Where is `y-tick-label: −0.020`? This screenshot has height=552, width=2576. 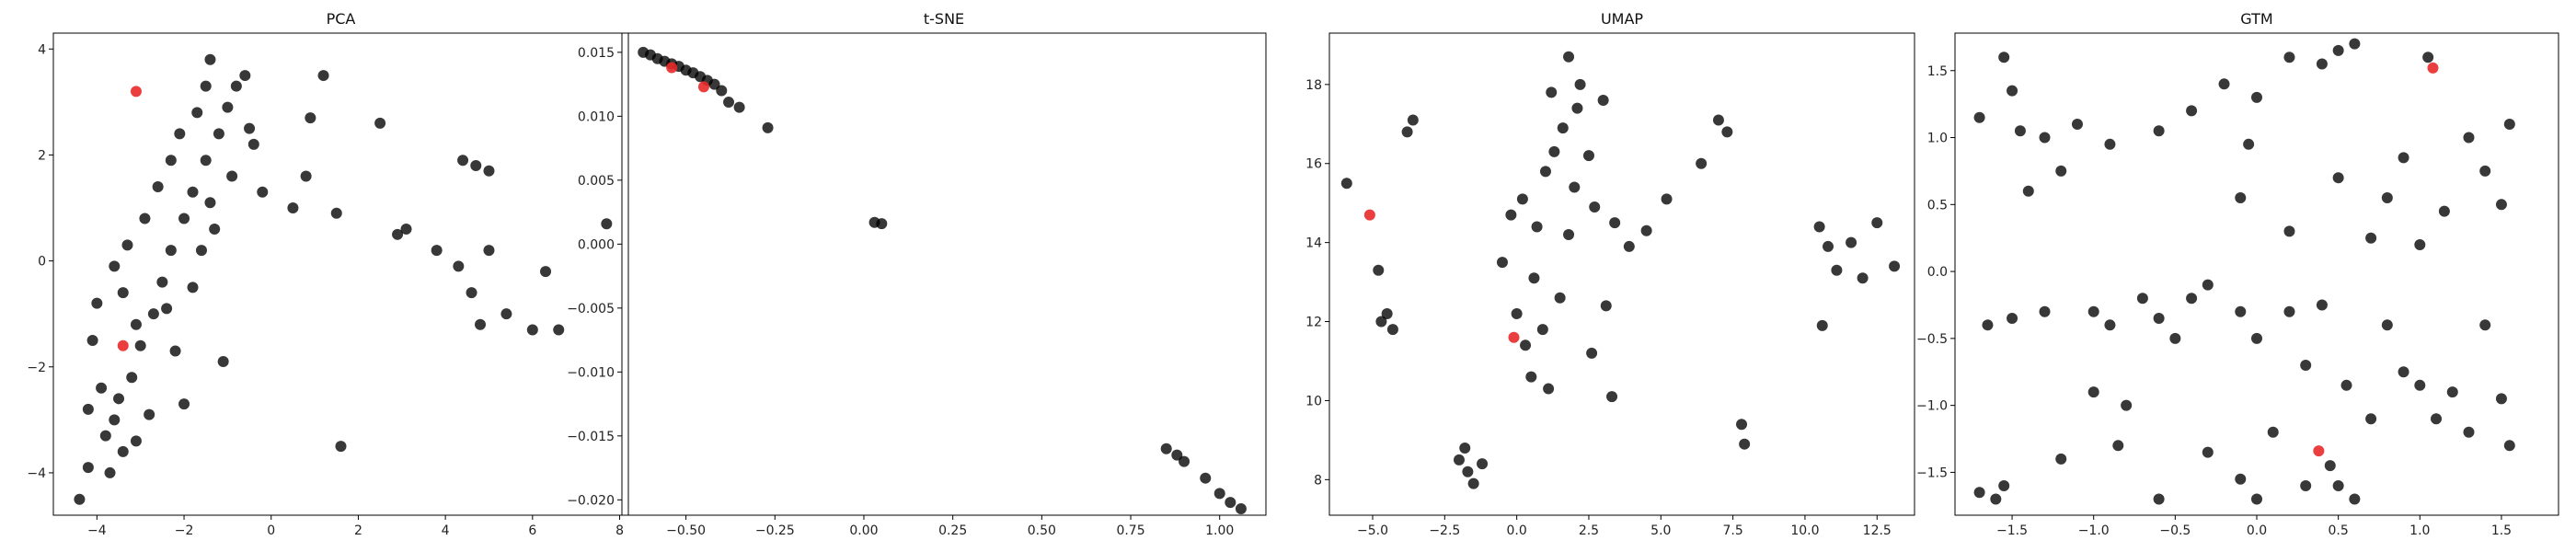 y-tick-label: −0.020 is located at coordinates (591, 500).